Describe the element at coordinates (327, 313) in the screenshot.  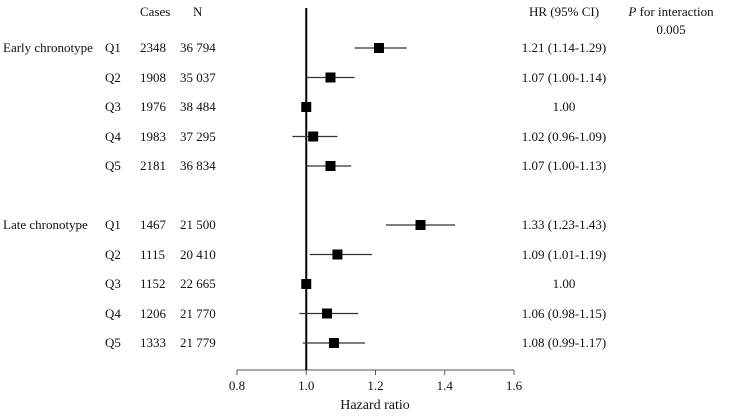
I see `point-marker-g1-q4` at that location.